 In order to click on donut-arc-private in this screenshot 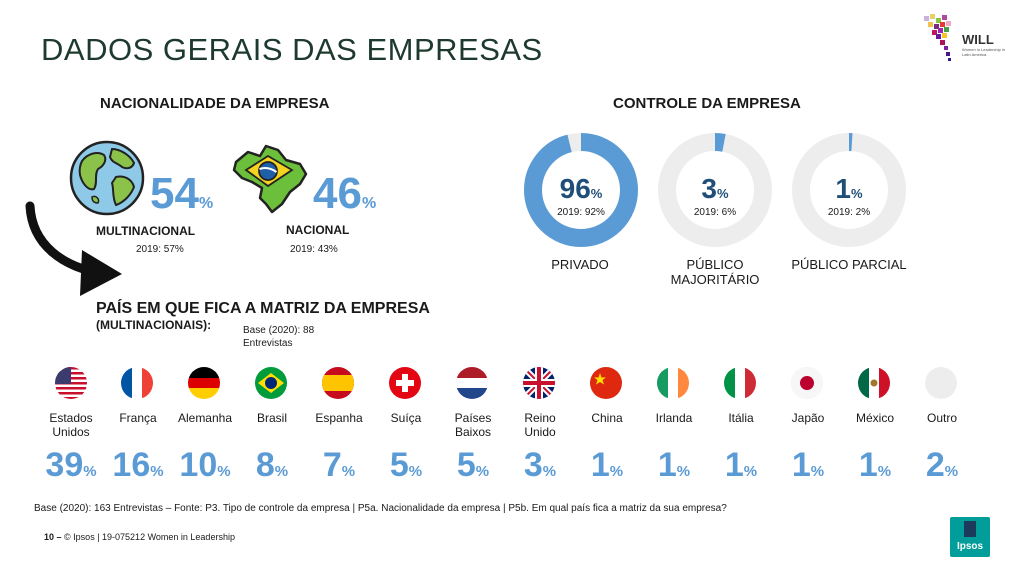, I will do `click(581, 190)`.